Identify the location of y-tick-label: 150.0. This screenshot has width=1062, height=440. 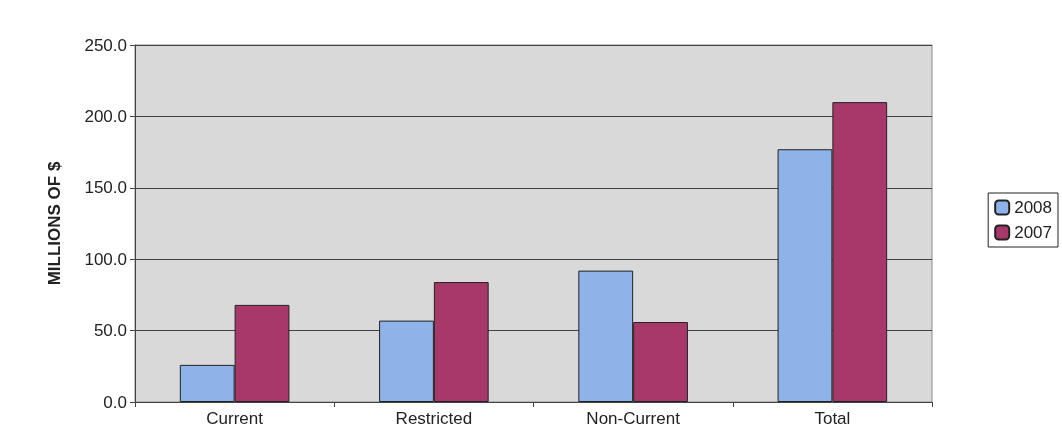
(105, 188).